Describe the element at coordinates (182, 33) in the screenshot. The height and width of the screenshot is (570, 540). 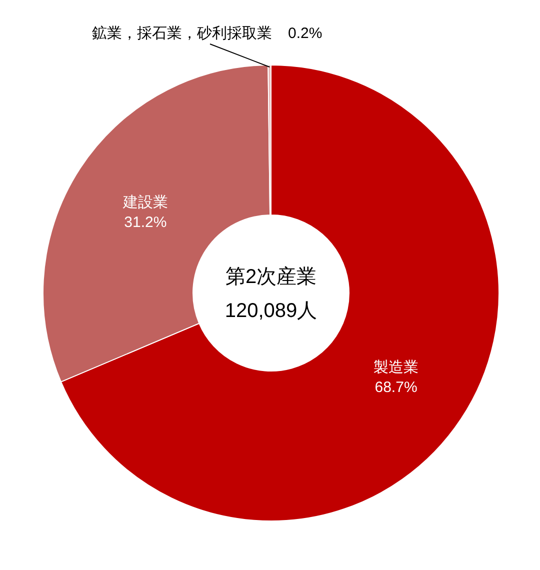
I see `slice-label: 鉱業，採石業，砂利採取業` at that location.